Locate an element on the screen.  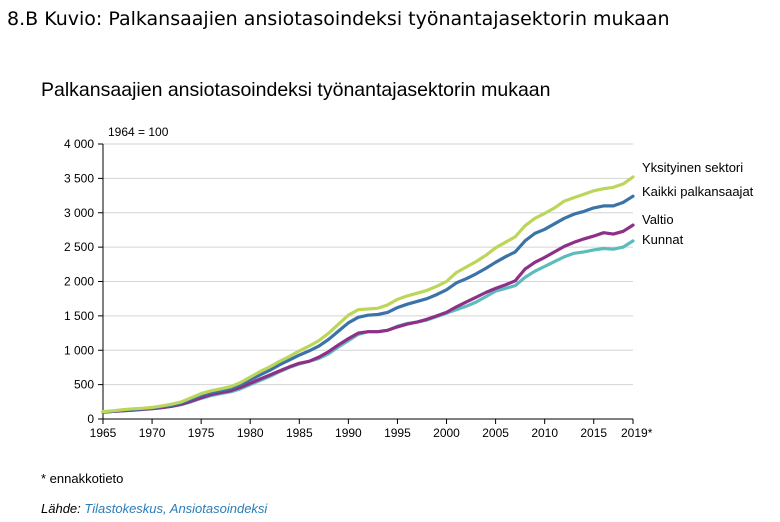
source-line: Lähde: Tilastokeskus, Ansiotasoindeksi is located at coordinates (154, 508).